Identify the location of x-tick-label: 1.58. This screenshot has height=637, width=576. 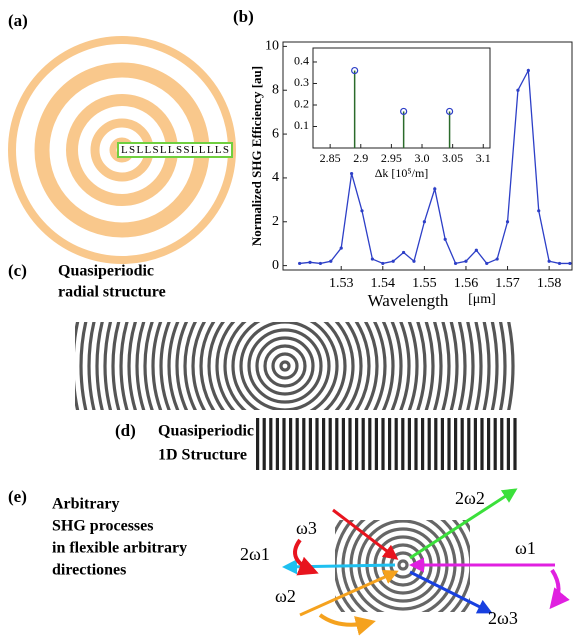
(549, 283).